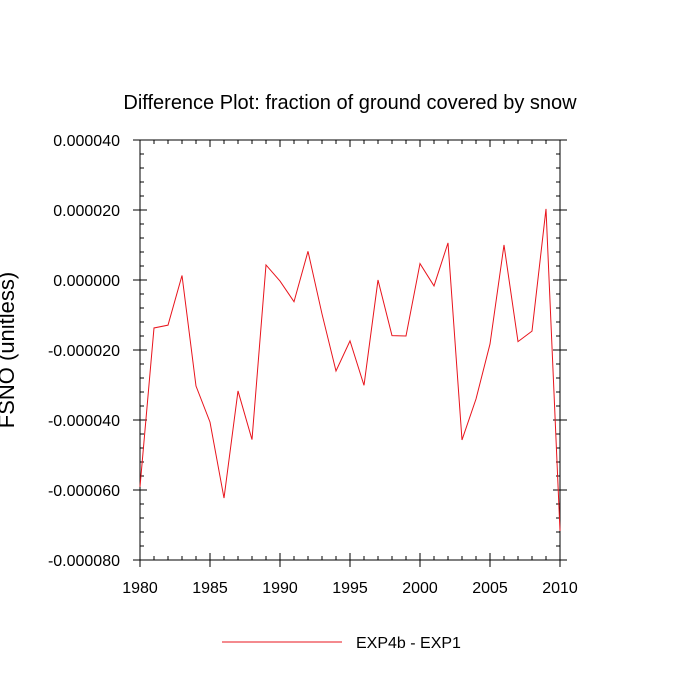 The width and height of the screenshot is (700, 700). Describe the element at coordinates (9, 350) in the screenshot. I see `y-axis-label: FSNO (unitless)` at that location.